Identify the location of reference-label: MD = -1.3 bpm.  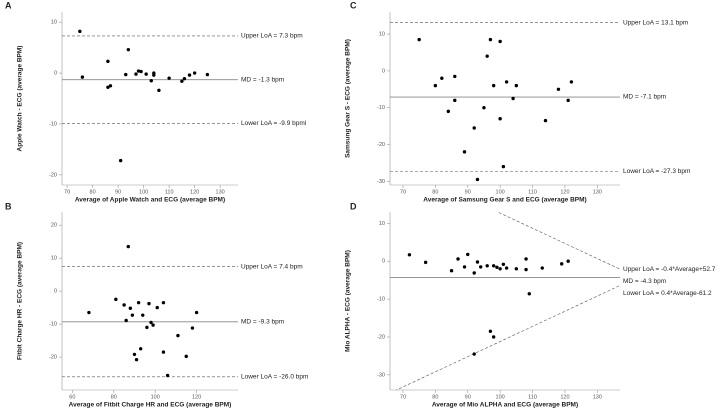
(262, 79).